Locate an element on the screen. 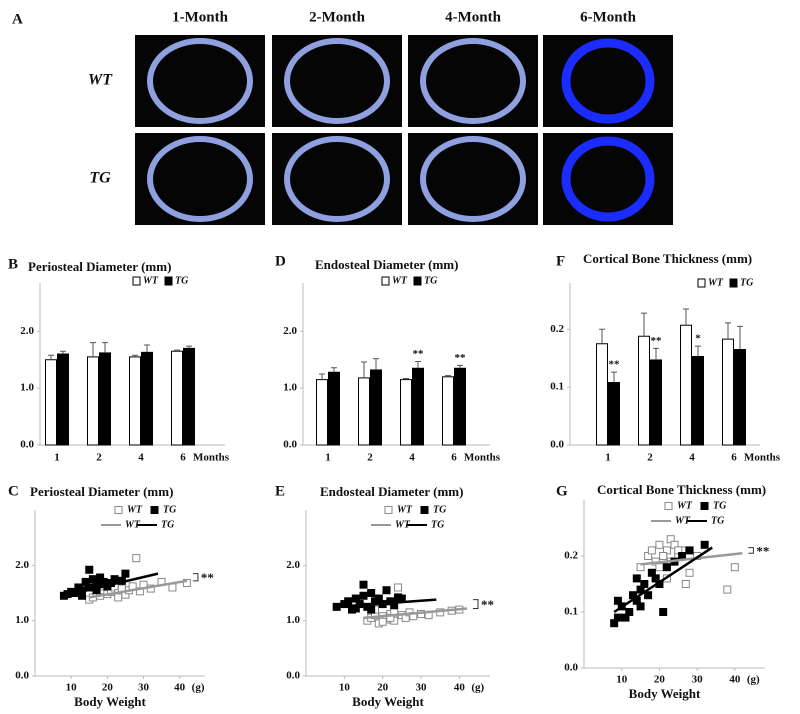 The image size is (800, 714). x-tick-label: 20 is located at coordinates (660, 680).